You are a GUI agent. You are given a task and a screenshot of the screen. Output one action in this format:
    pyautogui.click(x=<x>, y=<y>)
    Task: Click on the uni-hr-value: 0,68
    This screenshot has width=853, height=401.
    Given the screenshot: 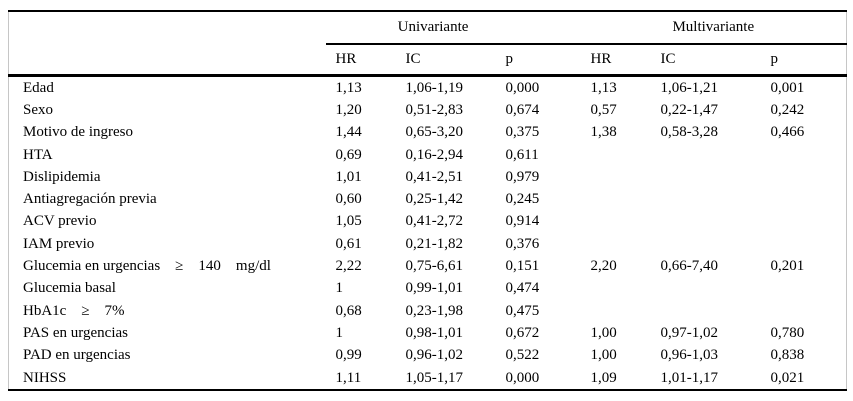 What is the action you would take?
    pyautogui.click(x=348, y=310)
    